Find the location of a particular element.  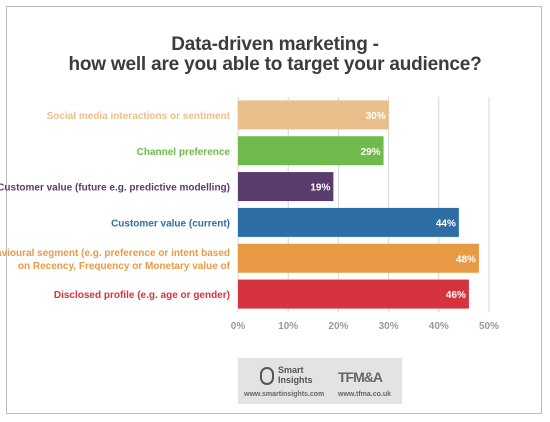

bar-value-label: 44% is located at coordinates (446, 223).